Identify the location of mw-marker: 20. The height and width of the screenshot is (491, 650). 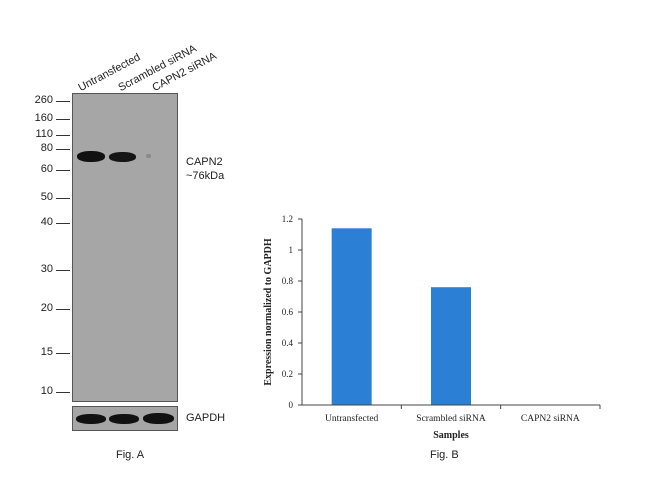
(46, 308).